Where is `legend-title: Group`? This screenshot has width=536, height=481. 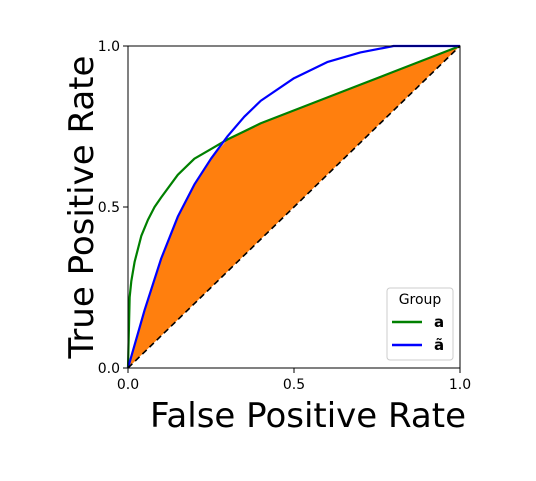
legend-title: Group is located at coordinates (420, 300).